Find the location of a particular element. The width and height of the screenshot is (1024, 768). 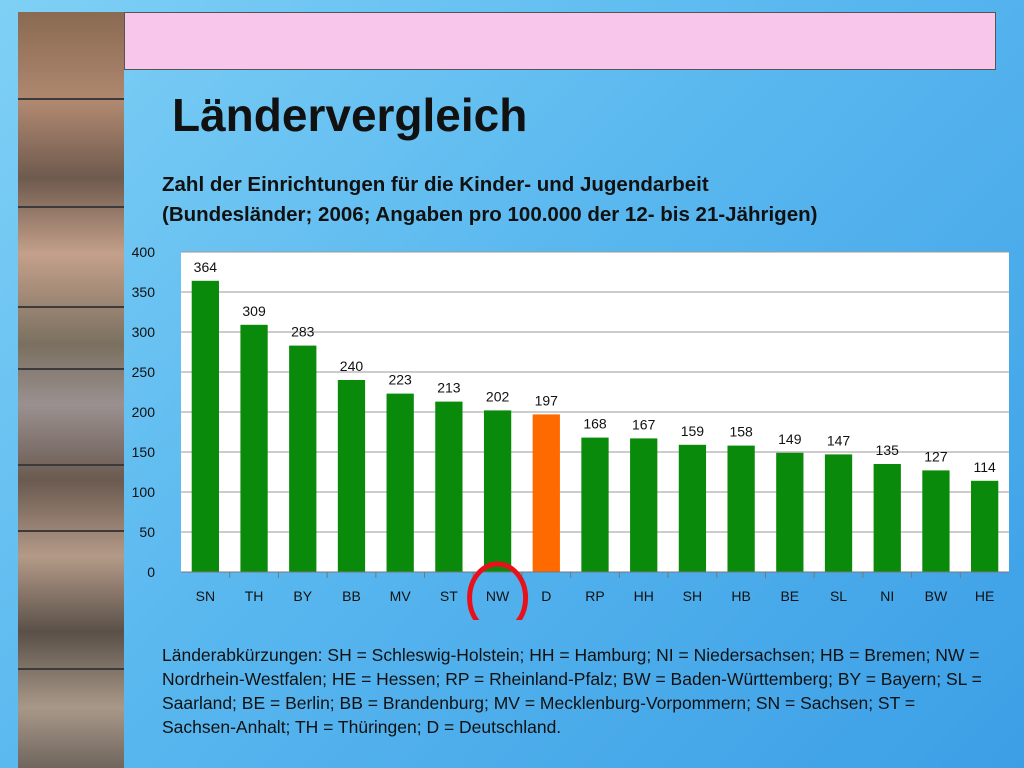

data-label-TH: 309 is located at coordinates (254, 311).